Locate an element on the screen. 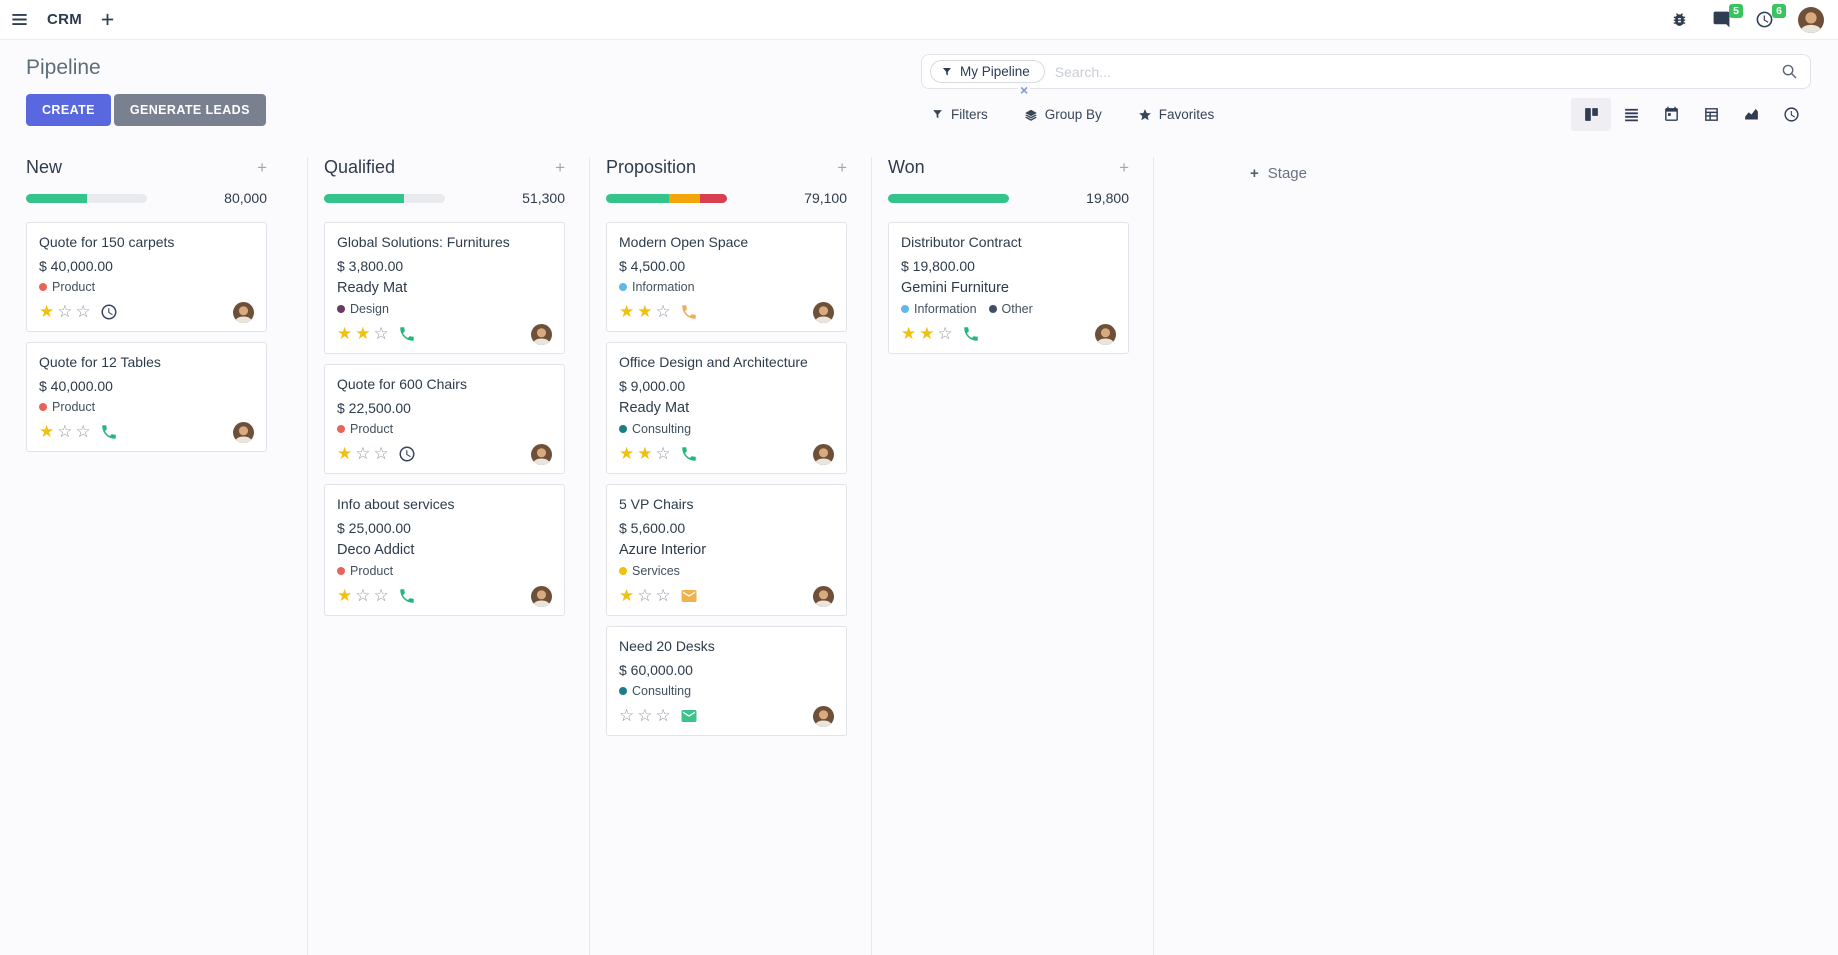 The height and width of the screenshot is (955, 1838). card-title: Distributor Contract is located at coordinates (961, 242).